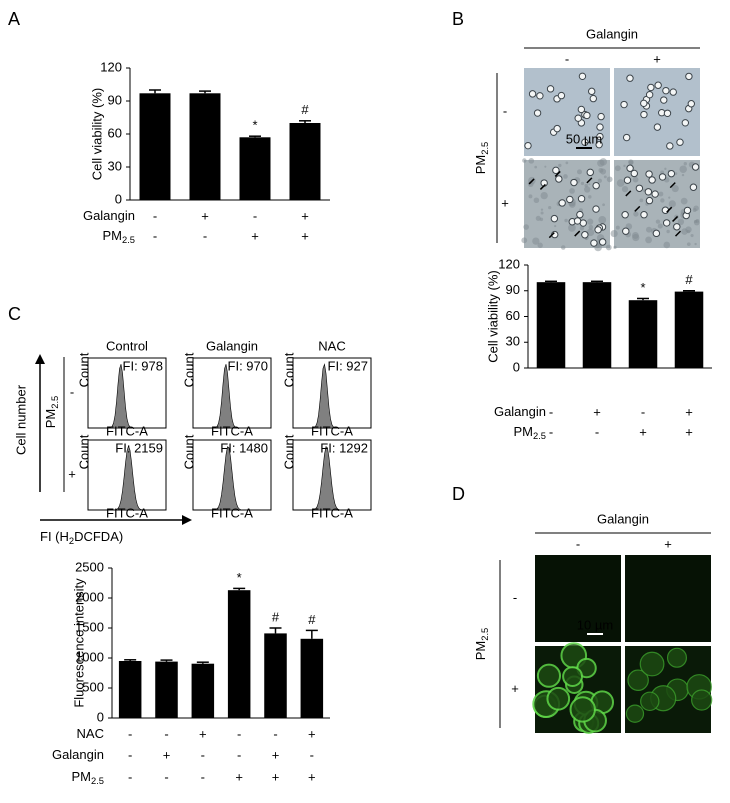 Image resolution: width=730 pixels, height=803 pixels. What do you see at coordinates (481, 644) in the screenshot?
I see `side-label: PM2.5` at bounding box center [481, 644].